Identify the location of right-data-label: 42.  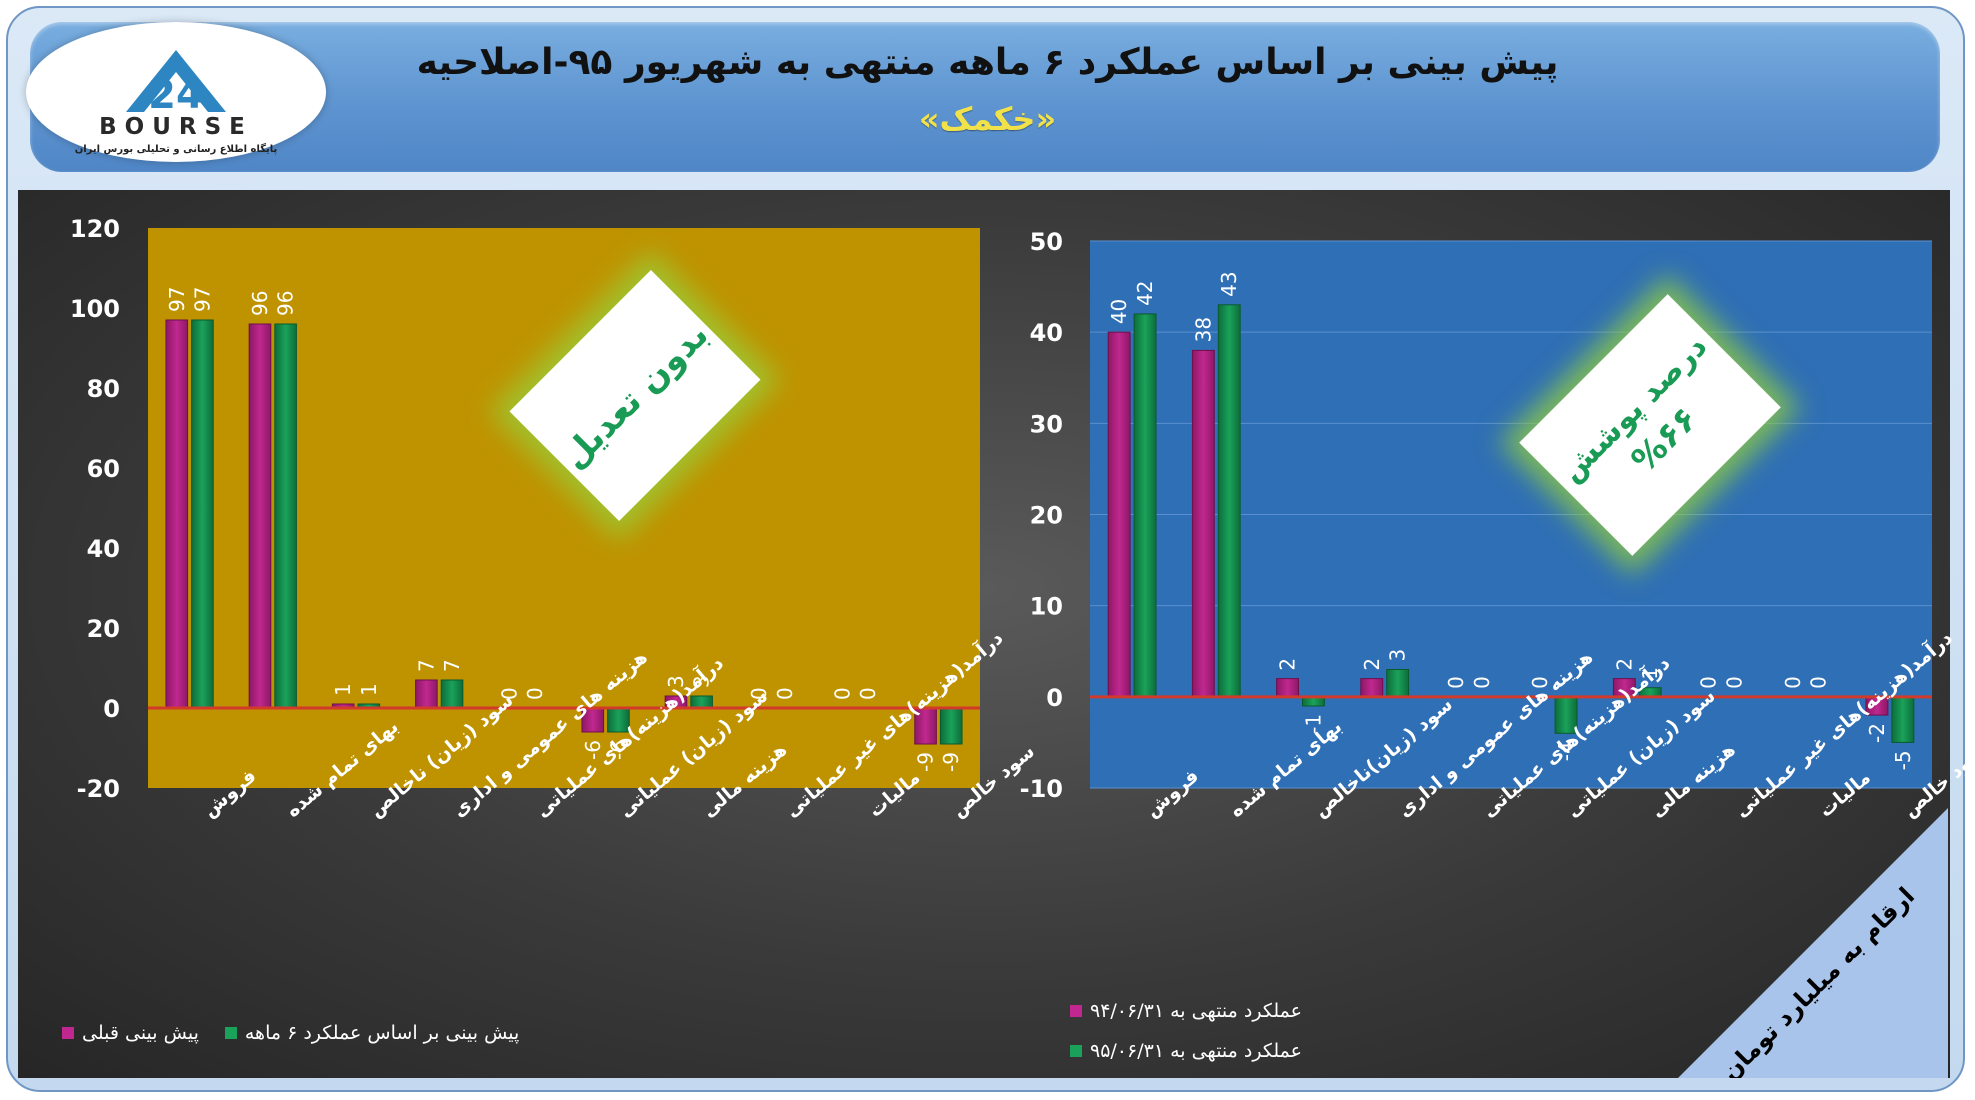
(1145, 292).